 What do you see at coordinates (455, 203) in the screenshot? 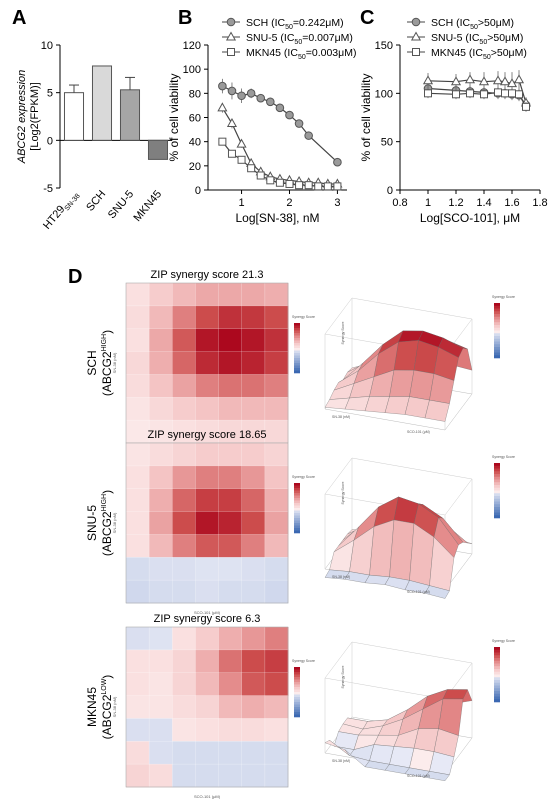
I see `x-tick-label: 1.2` at bounding box center [455, 203].